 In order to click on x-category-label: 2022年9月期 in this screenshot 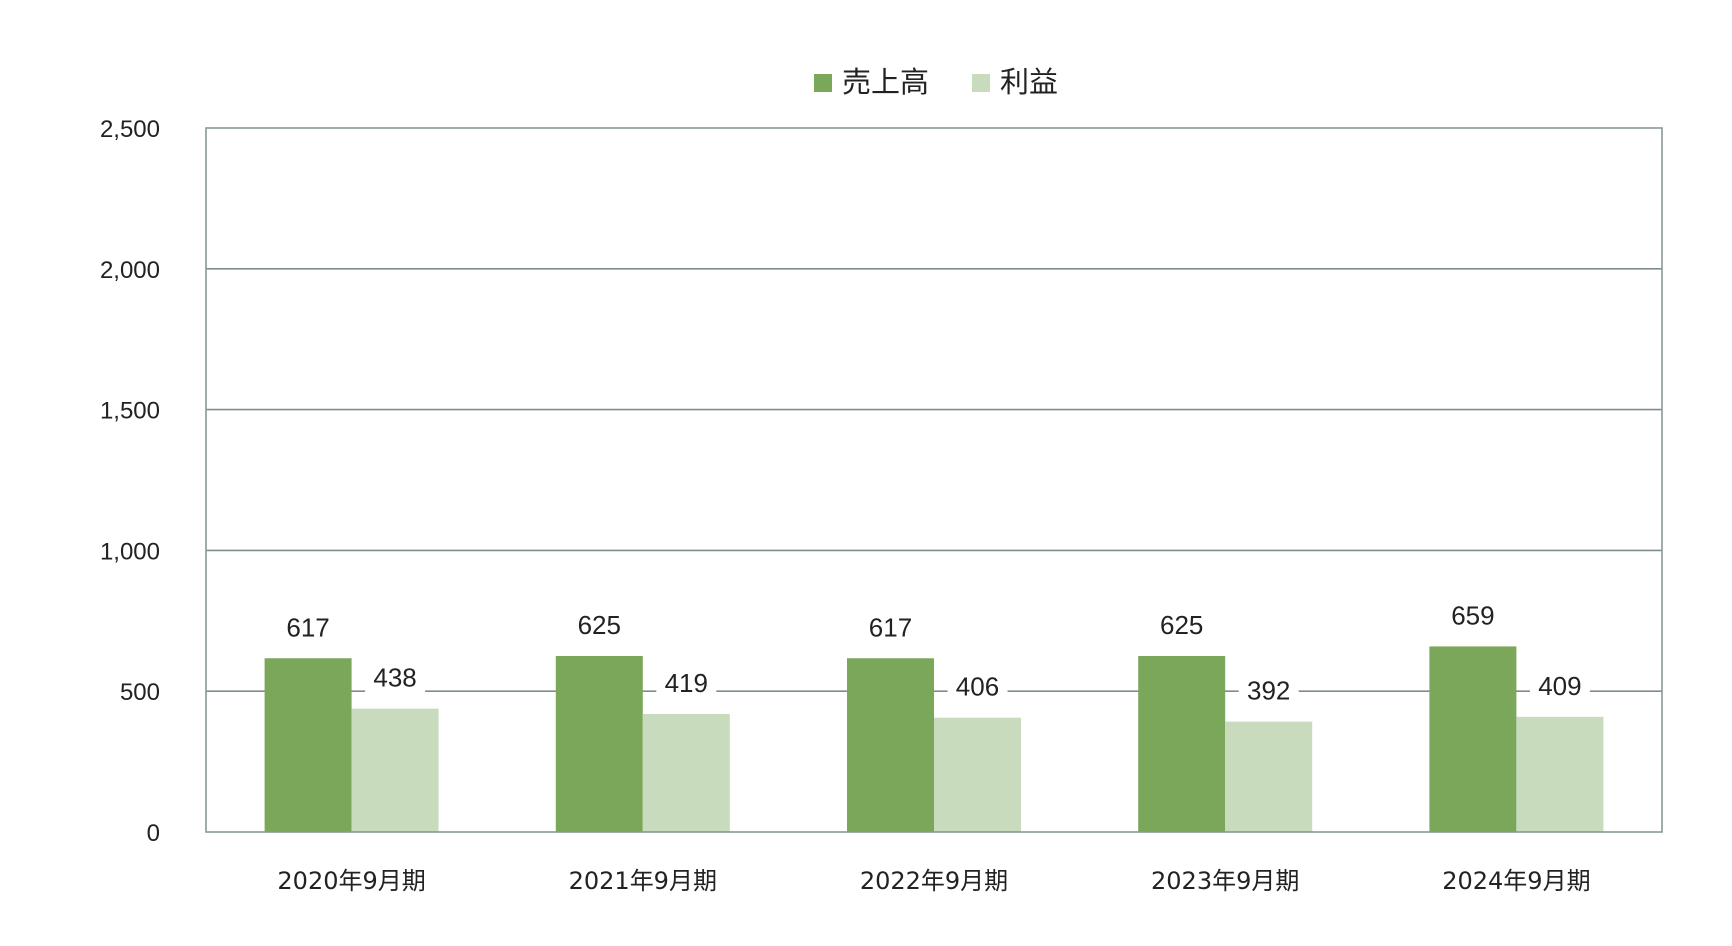, I will do `click(934, 881)`.